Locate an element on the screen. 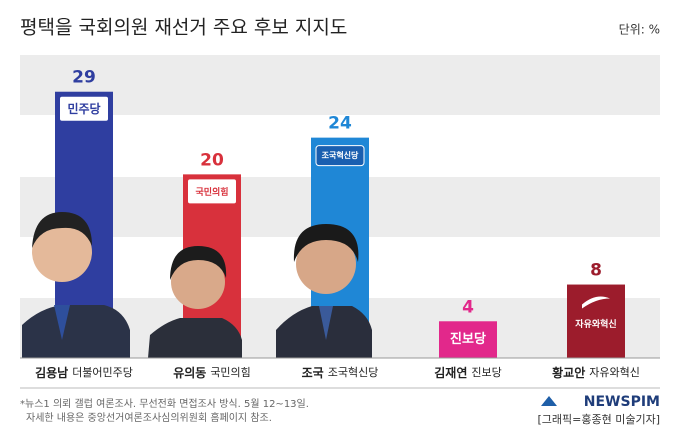  logo: 국민의힘 is located at coordinates (211, 192).